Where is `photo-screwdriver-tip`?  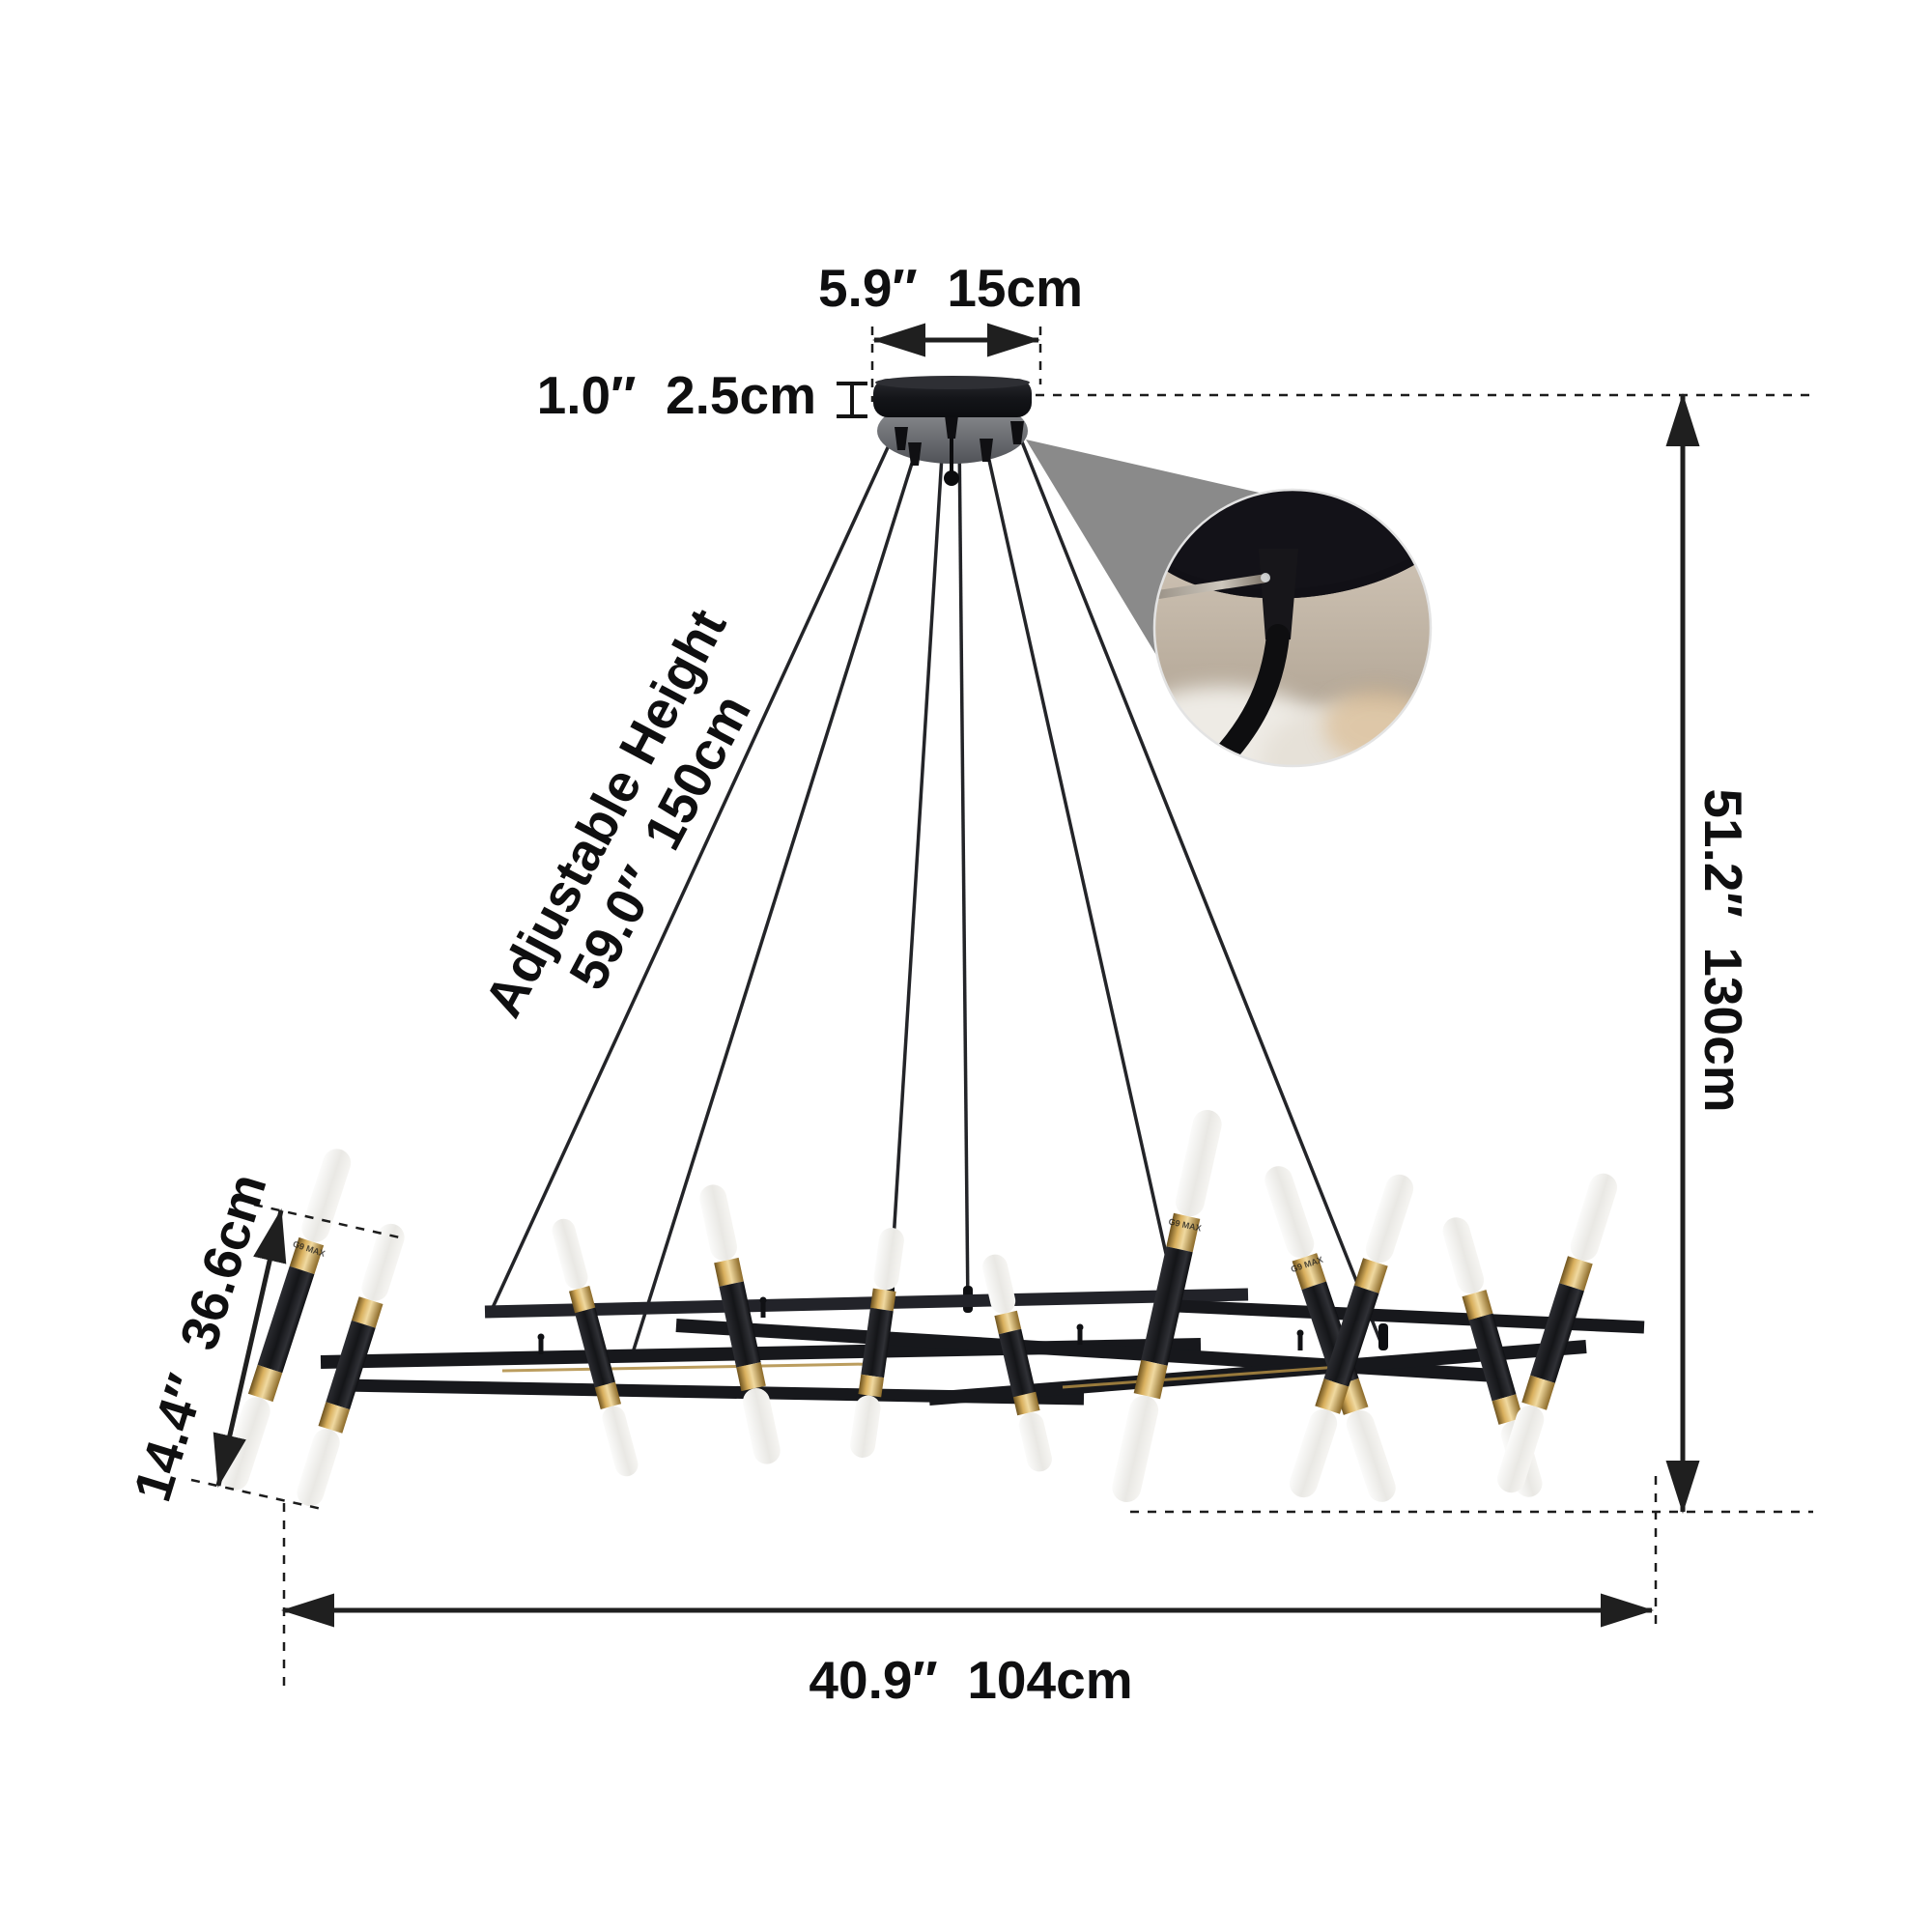 photo-screwdriver-tip is located at coordinates (1265, 577).